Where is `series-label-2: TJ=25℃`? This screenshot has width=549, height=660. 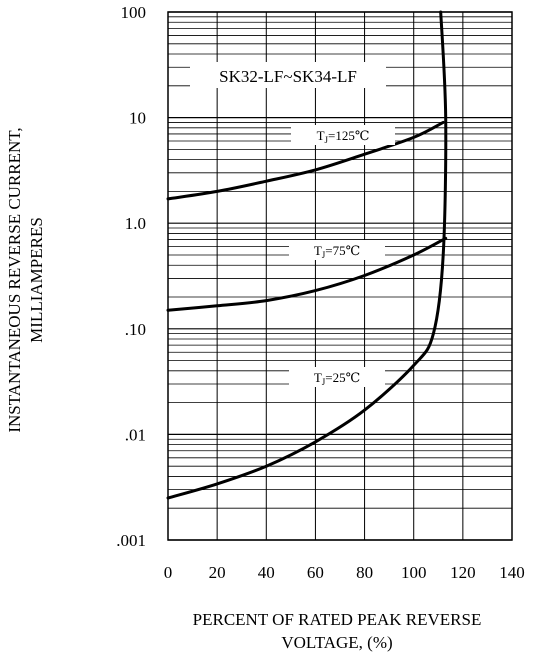 series-label-2: TJ=25℃ is located at coordinates (337, 377).